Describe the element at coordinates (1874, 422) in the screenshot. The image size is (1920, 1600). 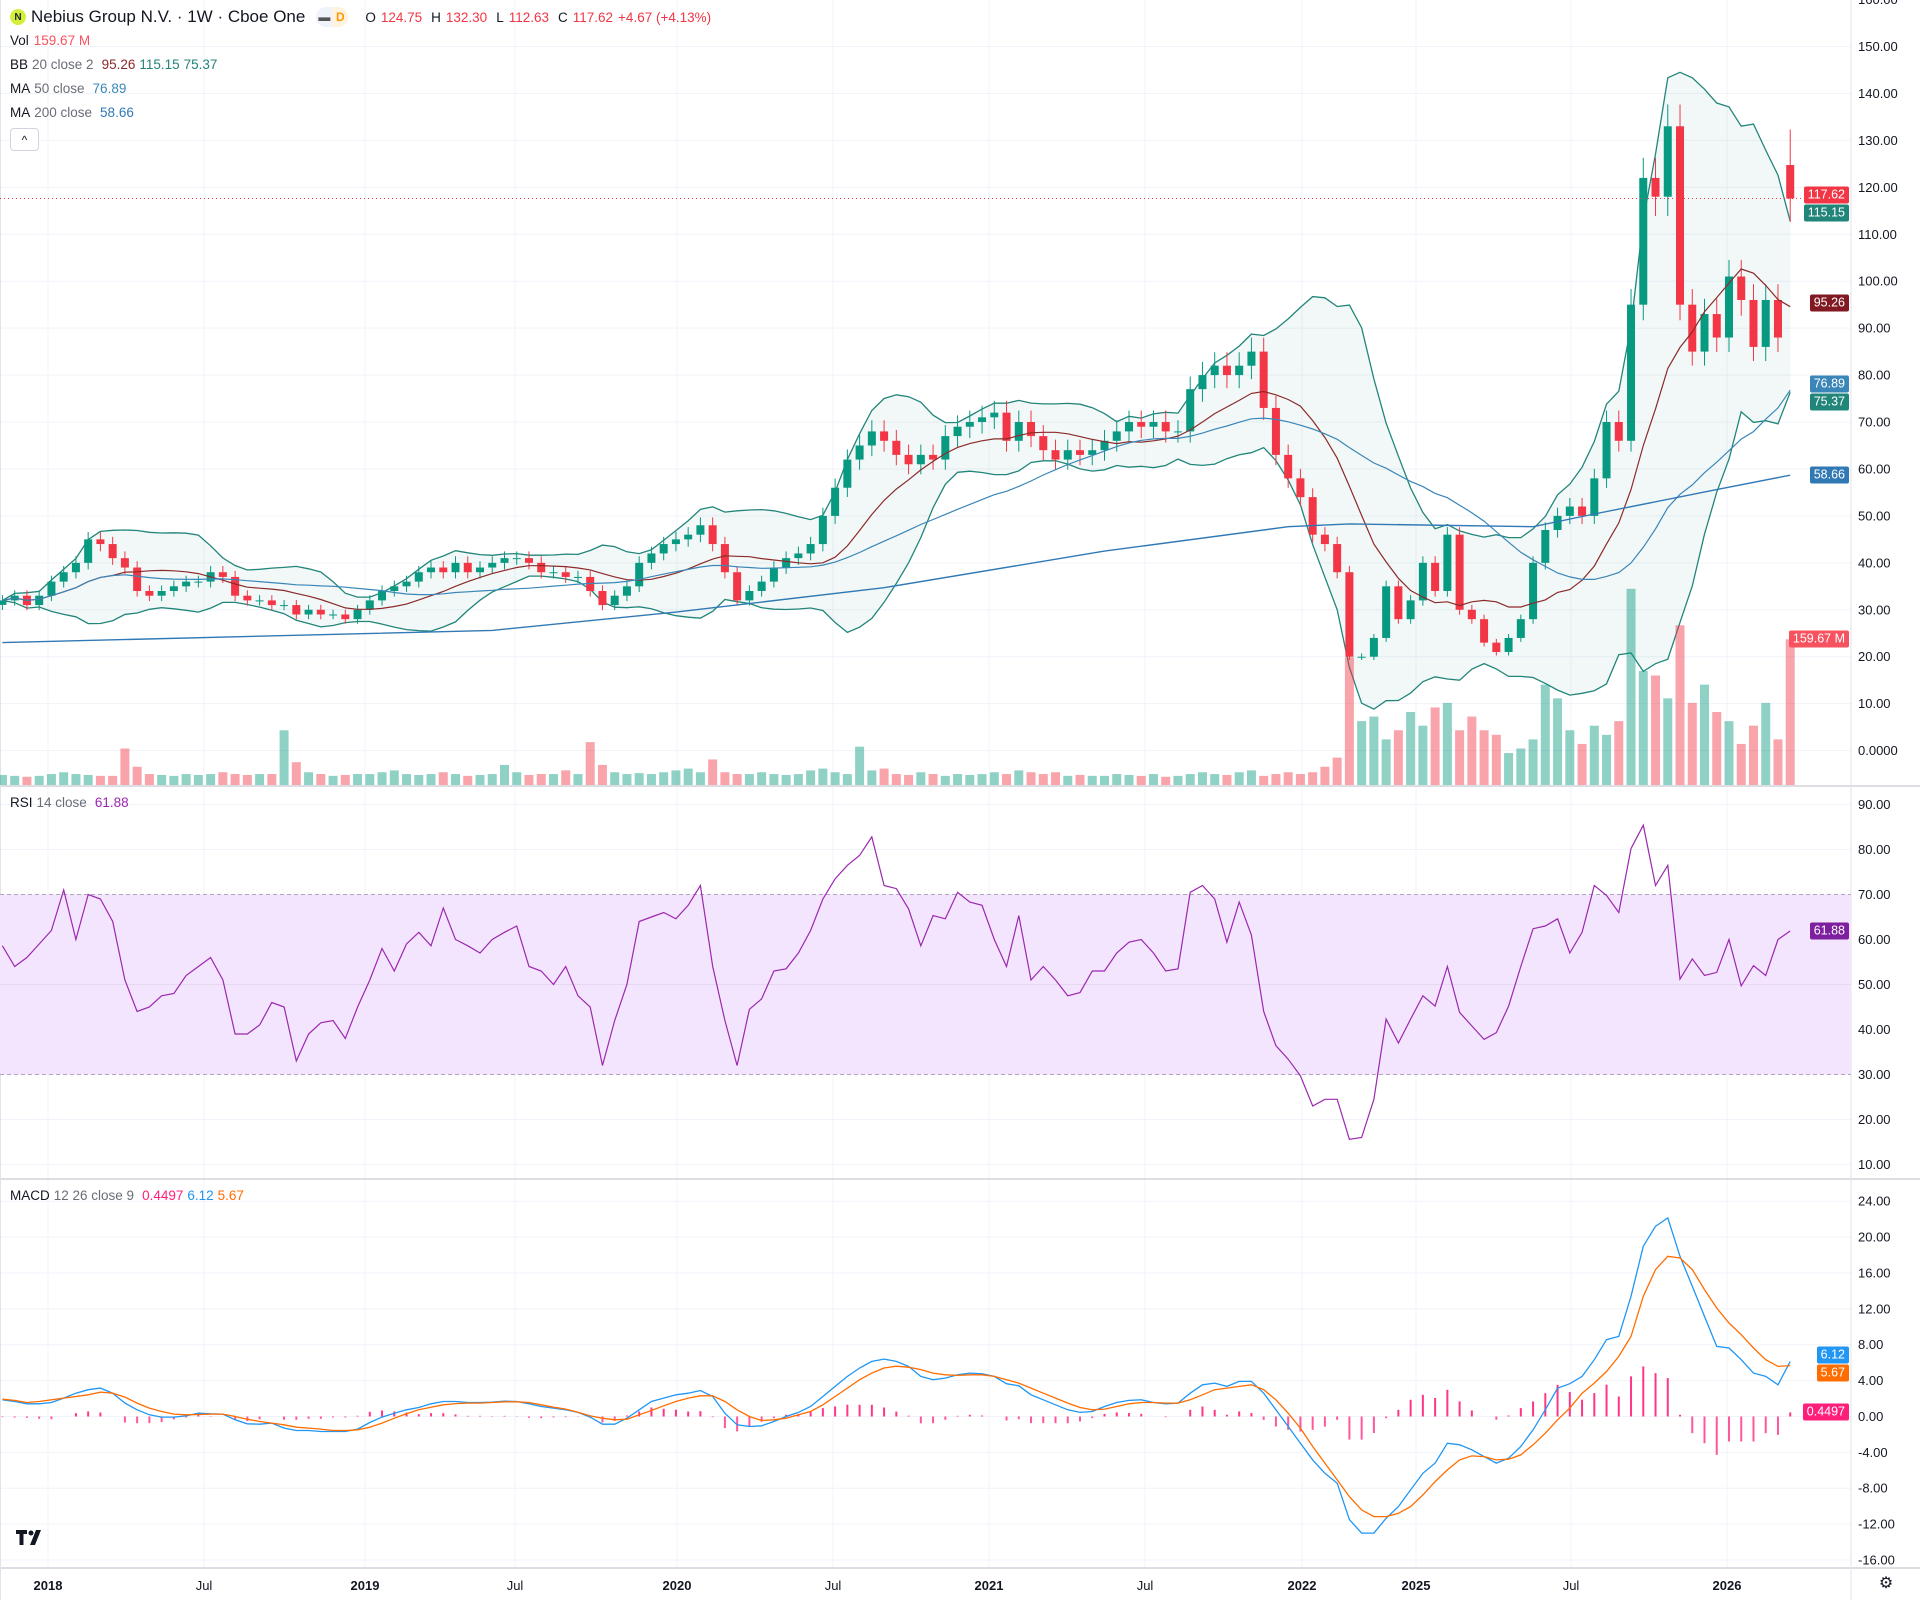
I see `price-axis-tick: 70.00` at that location.